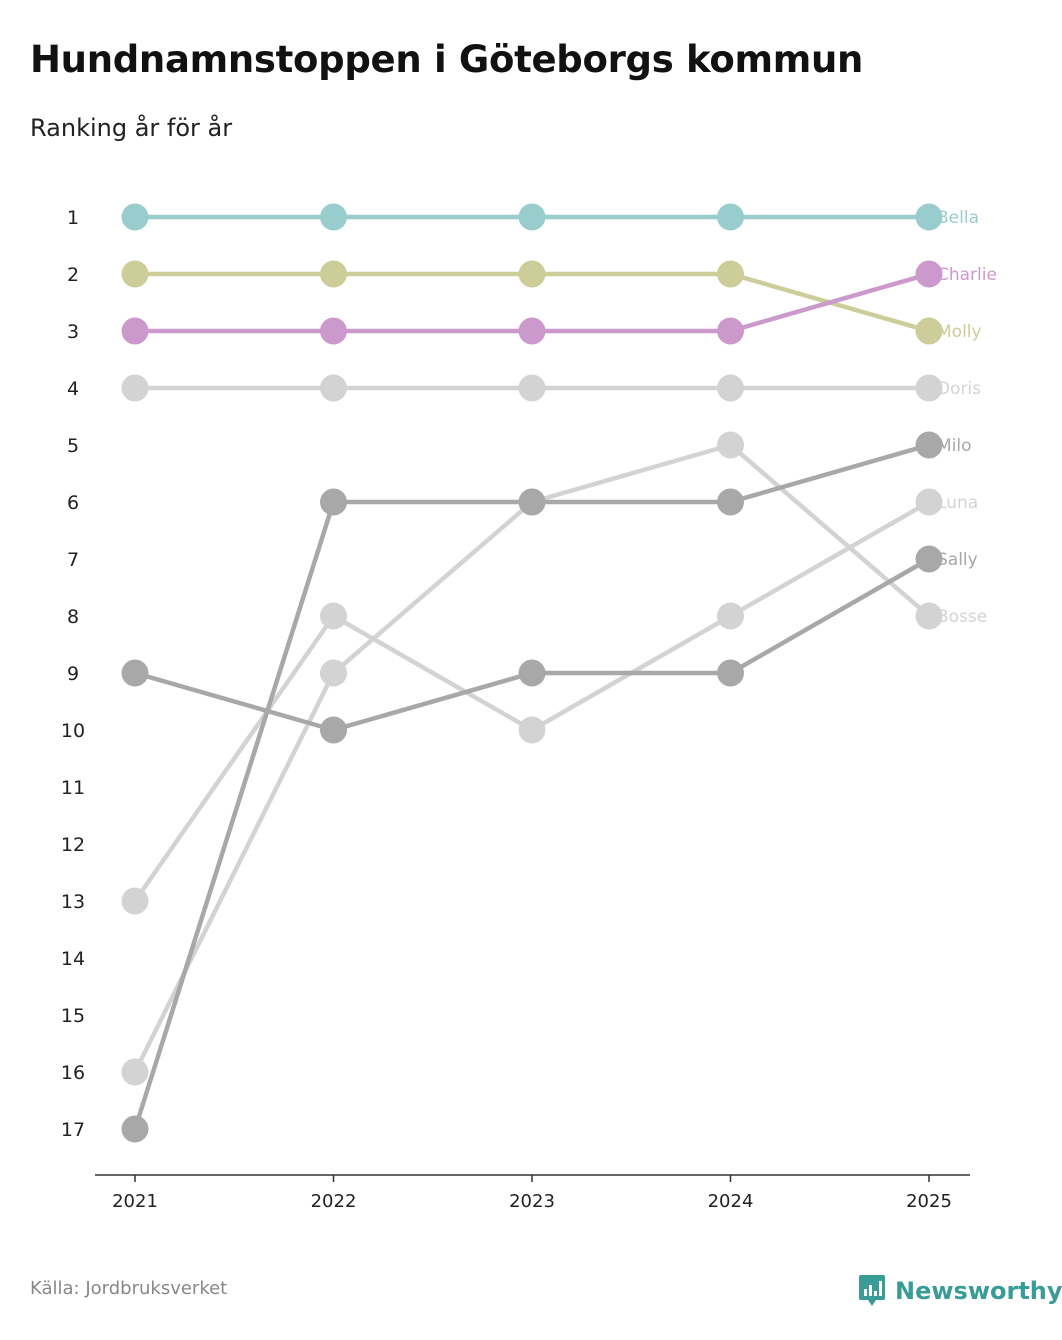 The height and width of the screenshot is (1340, 1062). I want to click on y-tick-label: 15, so click(73, 1016).